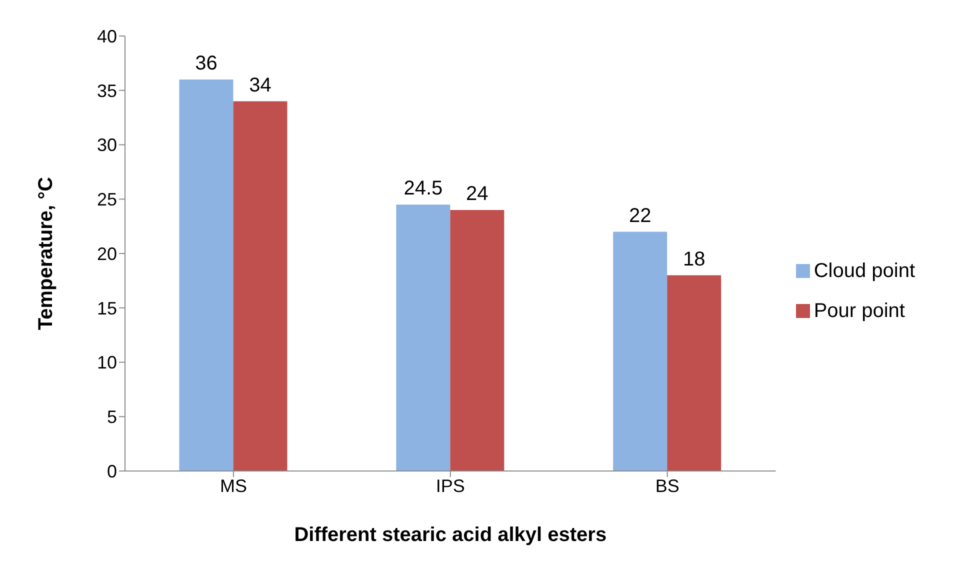 Image resolution: width=955 pixels, height=581 pixels. What do you see at coordinates (864, 271) in the screenshot?
I see `legend-label: Cloud point` at bounding box center [864, 271].